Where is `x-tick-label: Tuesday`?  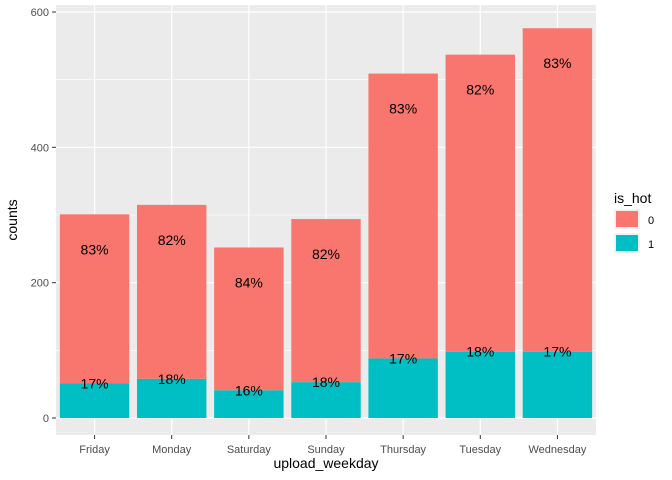 x-tick-label: Tuesday is located at coordinates (480, 450).